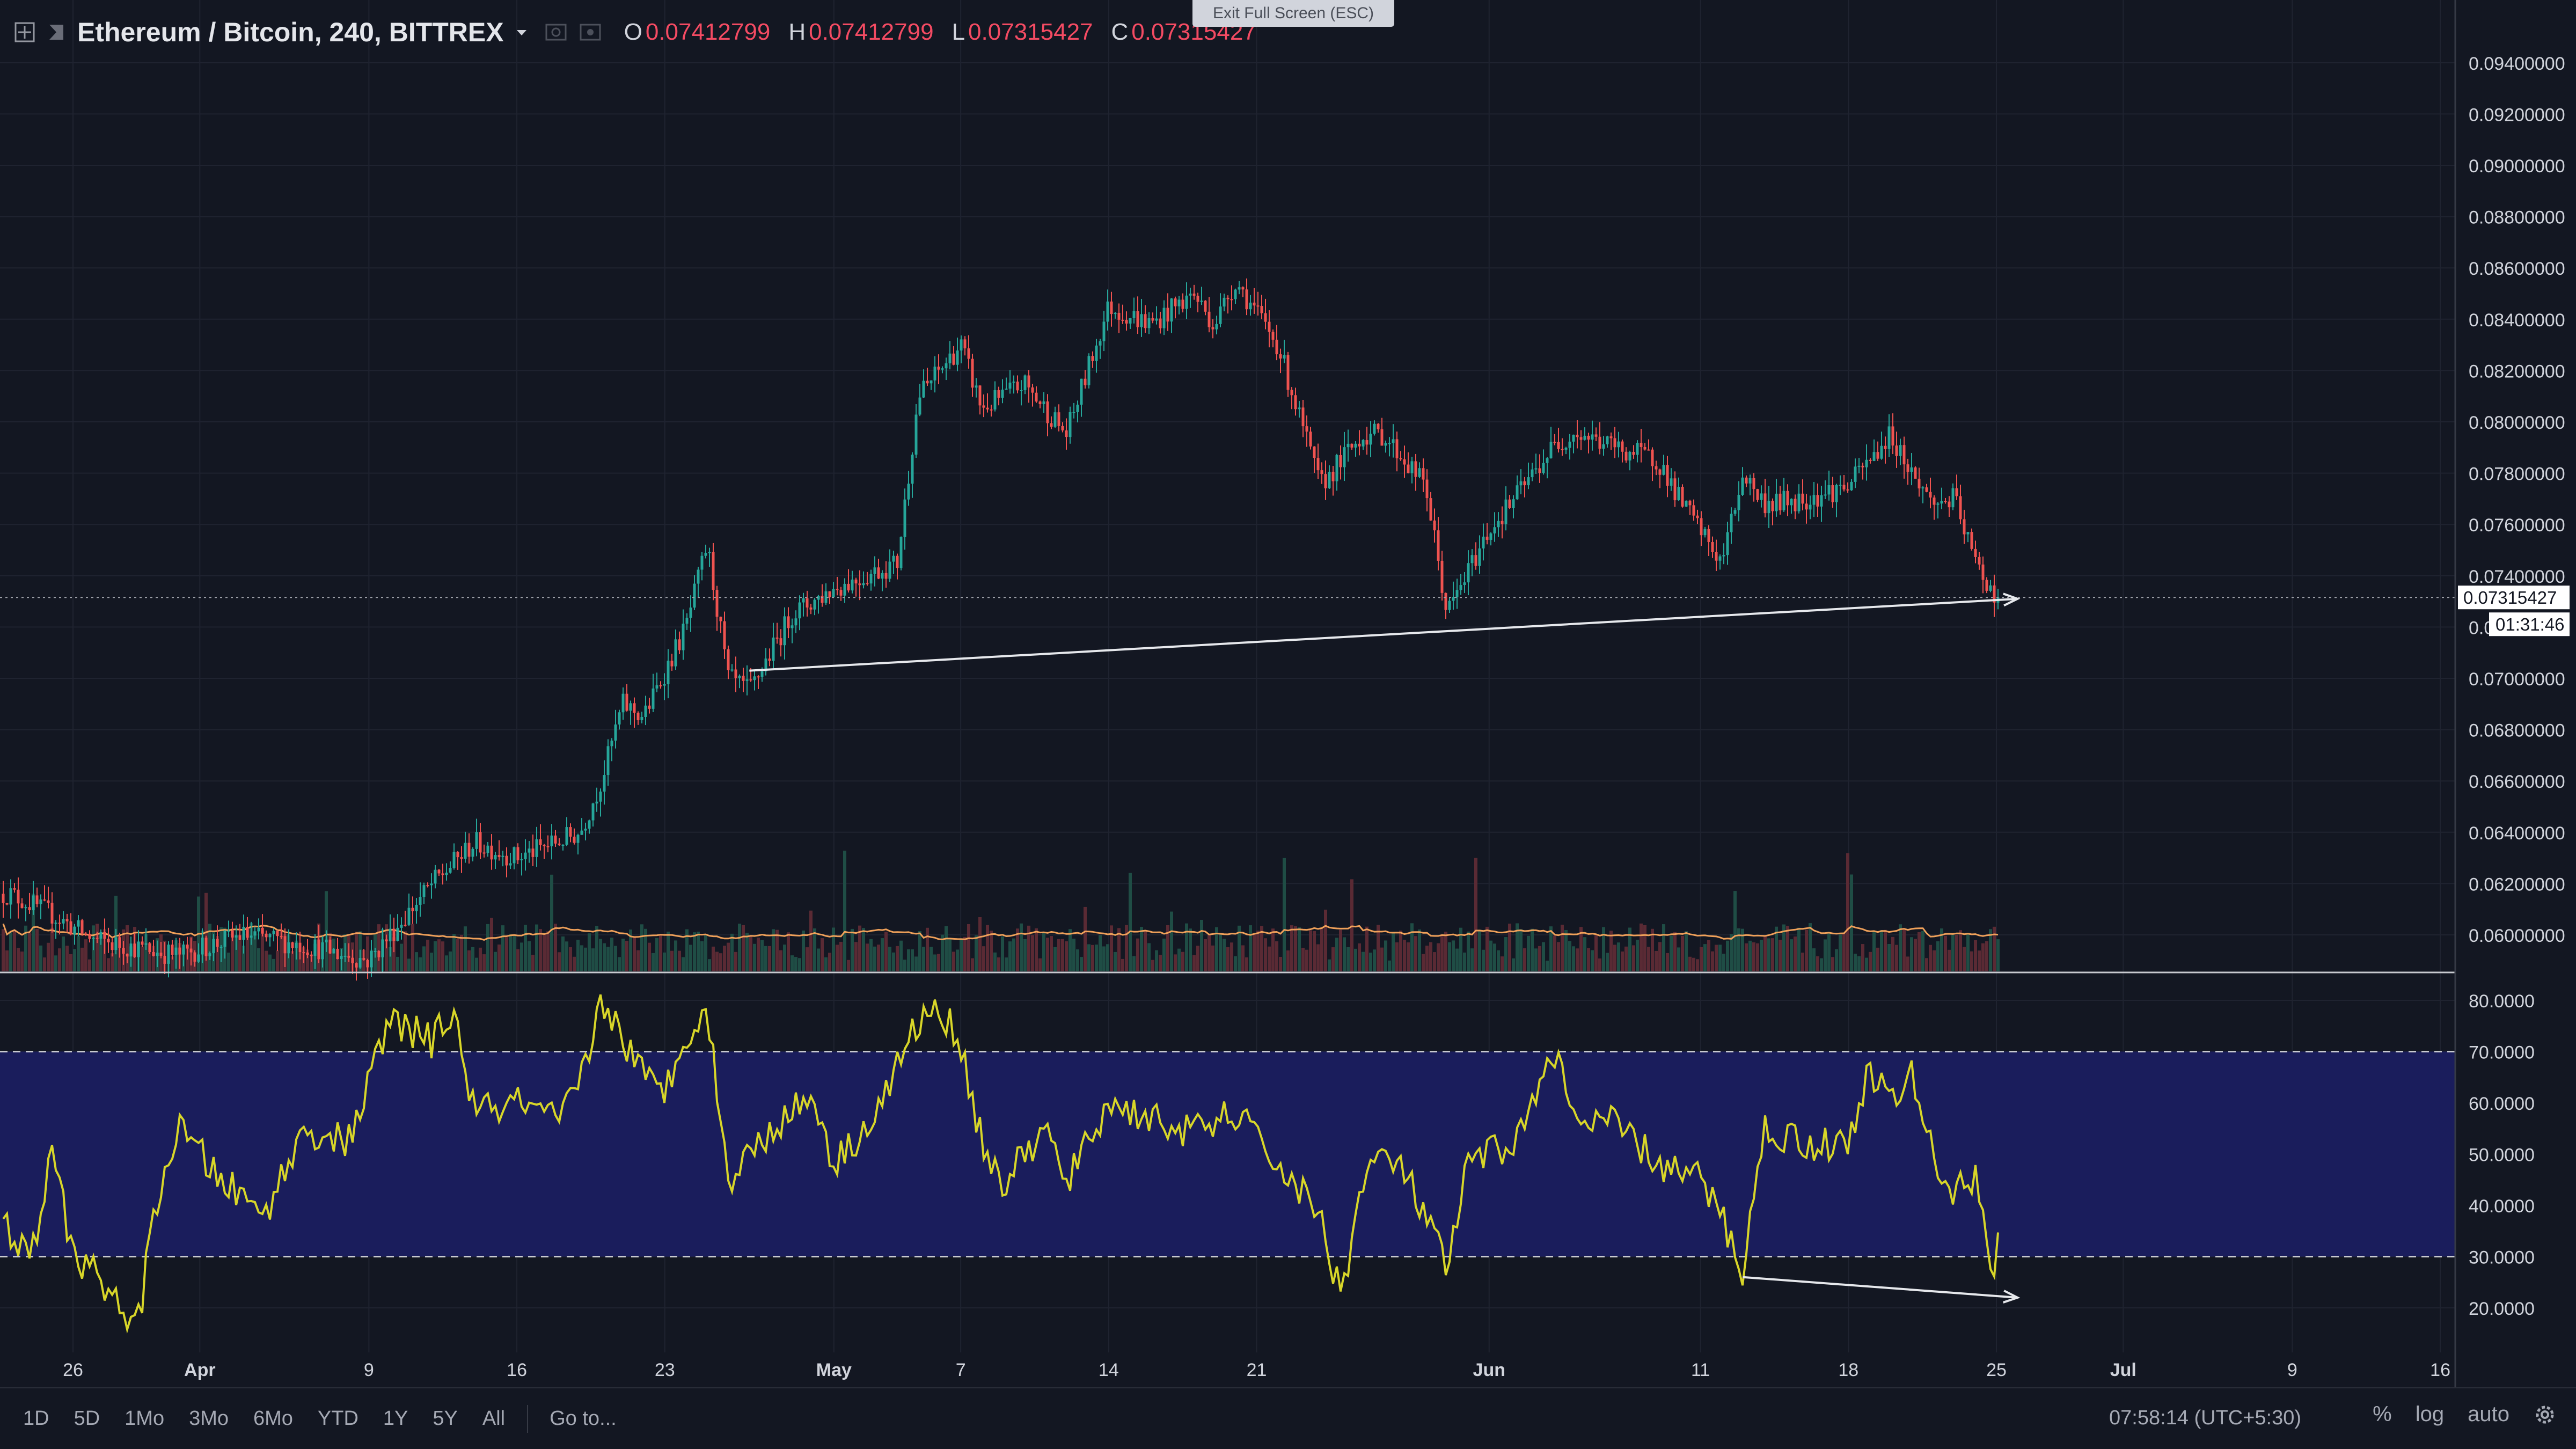 Image resolution: width=2576 pixels, height=1449 pixels. What do you see at coordinates (2488, 1414) in the screenshot?
I see `auto-scale-button: auto` at bounding box center [2488, 1414].